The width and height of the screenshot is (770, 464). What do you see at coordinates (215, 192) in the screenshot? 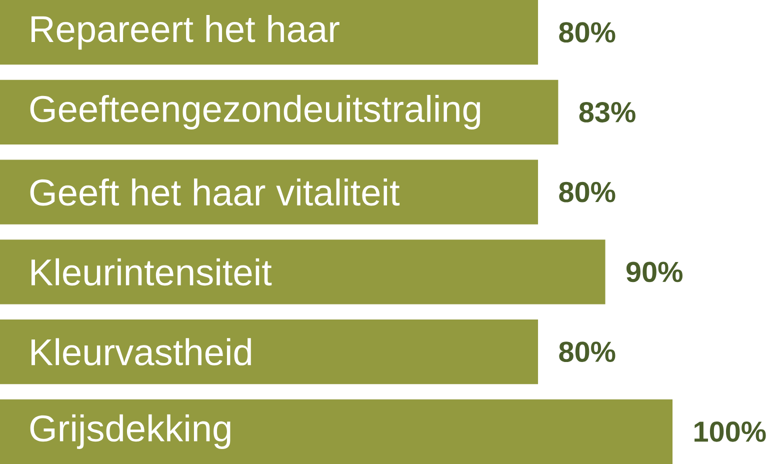
I see `y-tick-label: Geeft het haar vitaliteit` at bounding box center [215, 192].